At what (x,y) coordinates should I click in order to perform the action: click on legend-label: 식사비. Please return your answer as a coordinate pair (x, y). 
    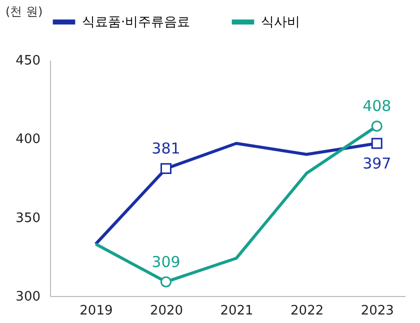
    Looking at the image, I should click on (280, 22).